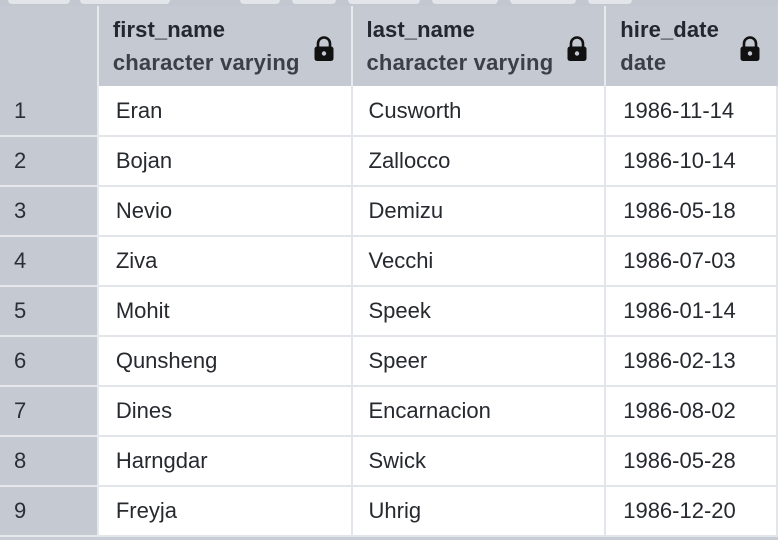  What do you see at coordinates (224, 411) in the screenshot?
I see `cell-first-name: Dines` at bounding box center [224, 411].